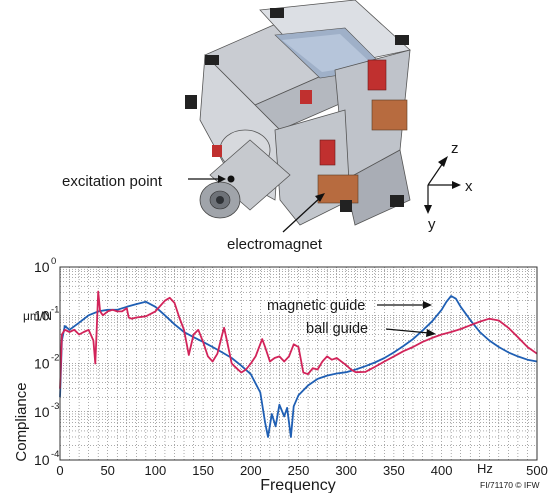 This screenshot has width=549, height=493. I want to click on axis-triad, so click(442, 185).